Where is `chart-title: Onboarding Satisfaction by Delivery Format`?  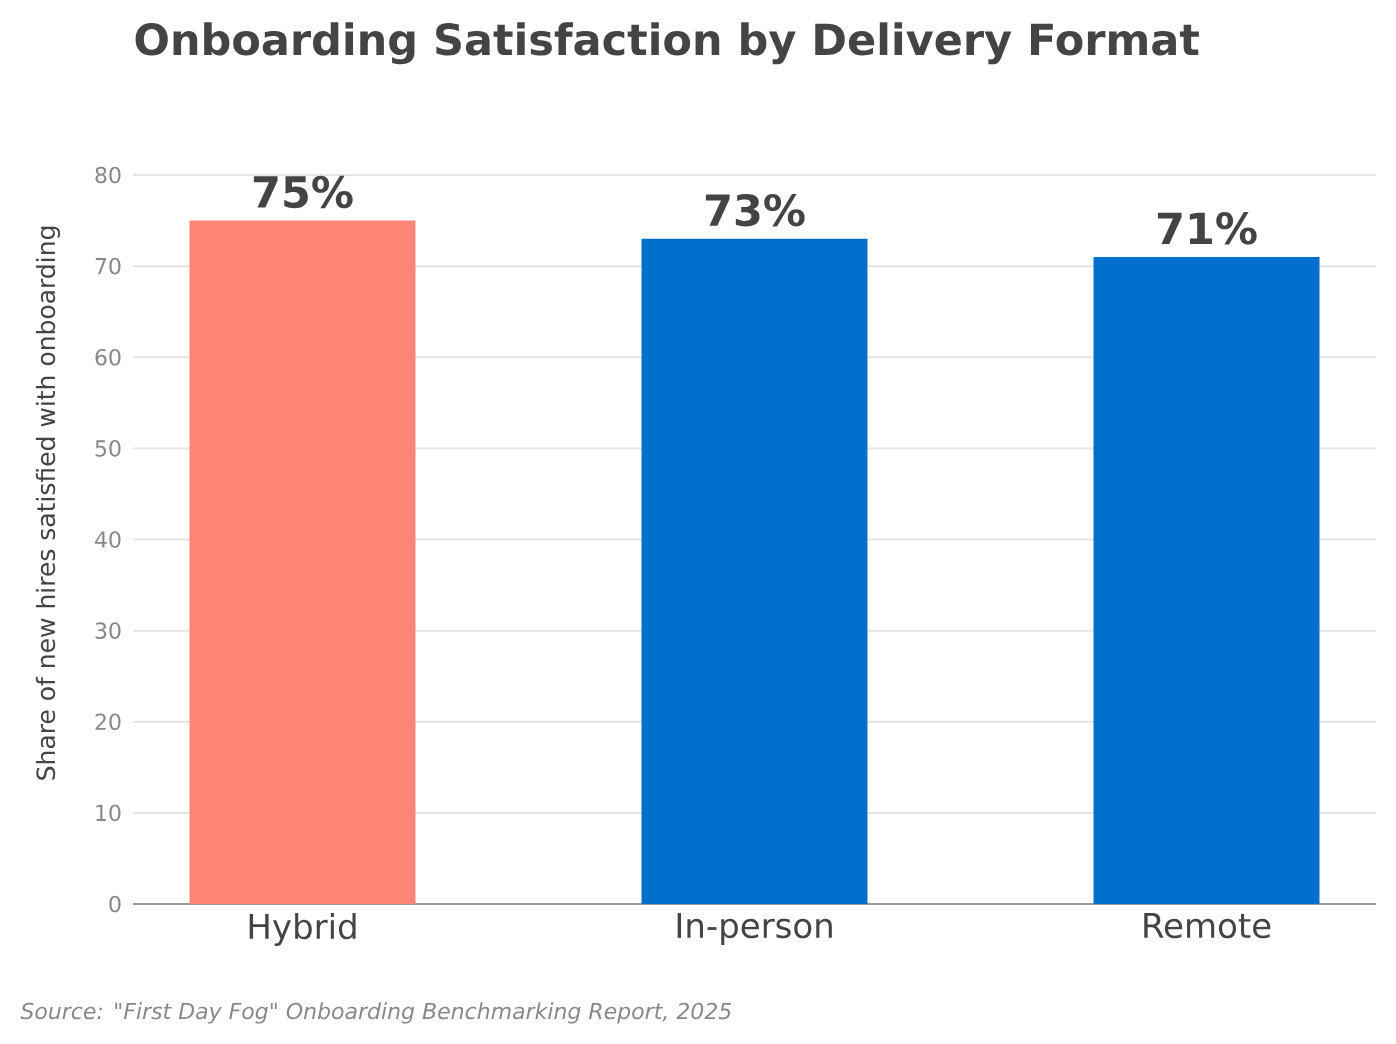 chart-title: Onboarding Satisfaction by Delivery Format is located at coordinates (667, 43).